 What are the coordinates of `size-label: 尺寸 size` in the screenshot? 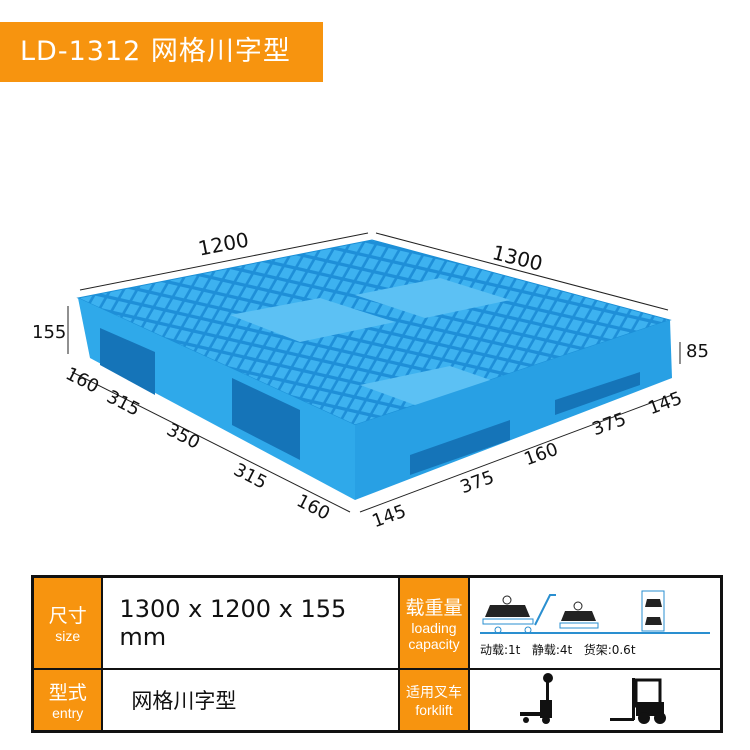 It's located at (67, 622).